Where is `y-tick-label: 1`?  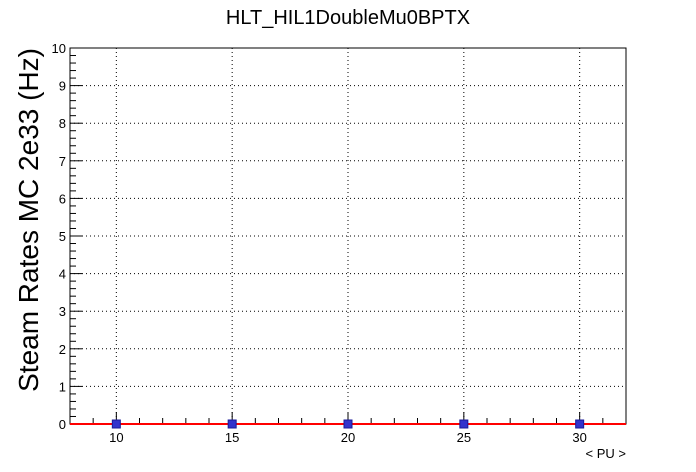
y-tick-label: 1 is located at coordinates (62, 386).